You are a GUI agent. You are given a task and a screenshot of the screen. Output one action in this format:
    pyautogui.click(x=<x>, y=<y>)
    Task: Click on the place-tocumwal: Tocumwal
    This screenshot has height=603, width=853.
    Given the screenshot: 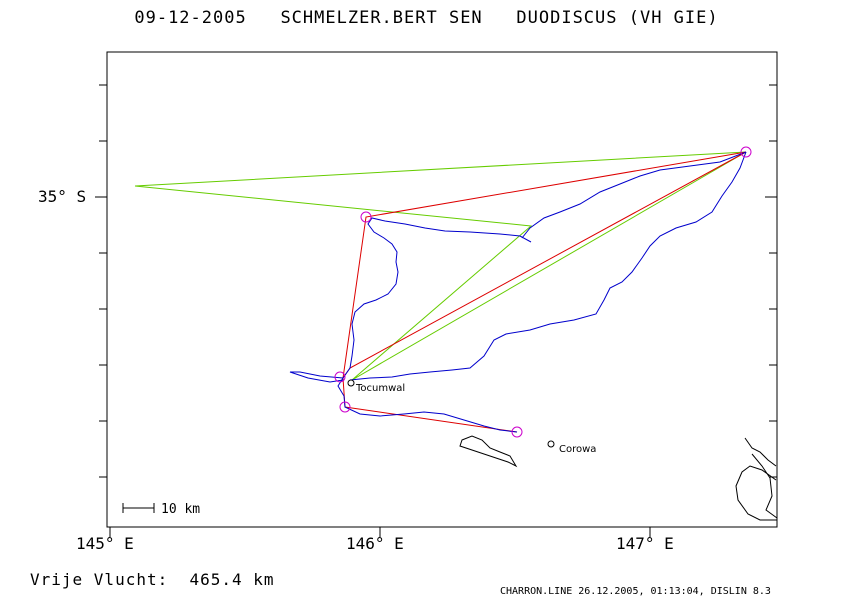 What is the action you would take?
    pyautogui.click(x=376, y=386)
    